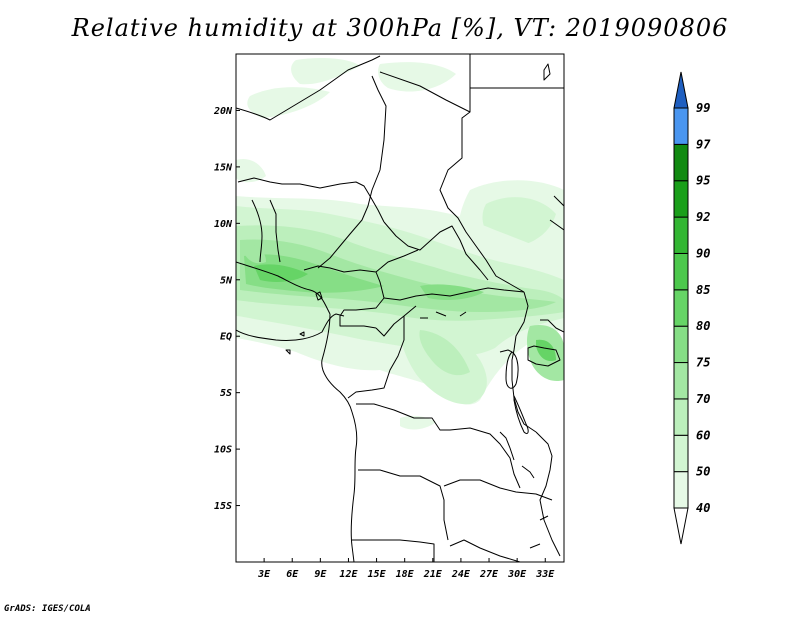 The height and width of the screenshot is (618, 800). What do you see at coordinates (703, 399) in the screenshot?
I see `colorbar-label: 70` at bounding box center [703, 399].